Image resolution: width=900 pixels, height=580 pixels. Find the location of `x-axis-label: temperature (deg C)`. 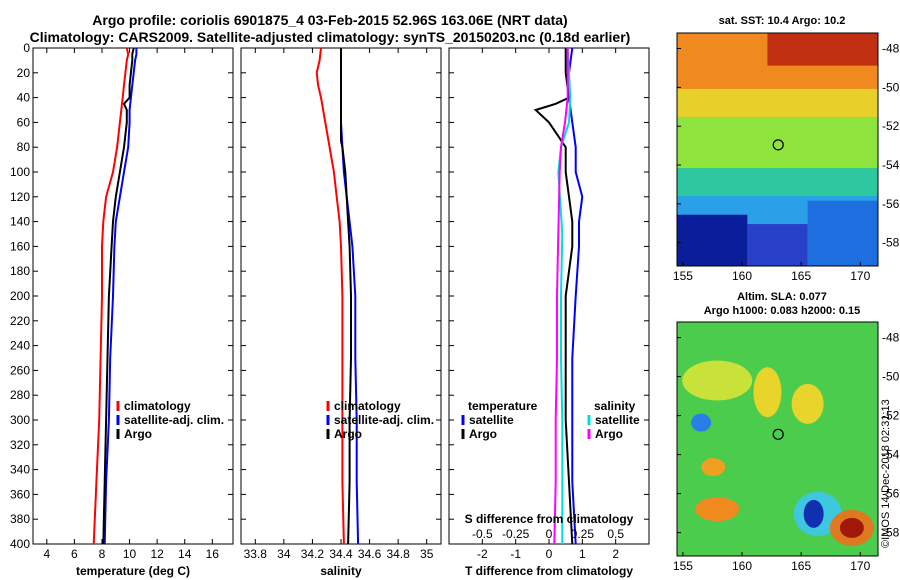

x-axis-label: temperature (deg C) is located at coordinates (133, 571).